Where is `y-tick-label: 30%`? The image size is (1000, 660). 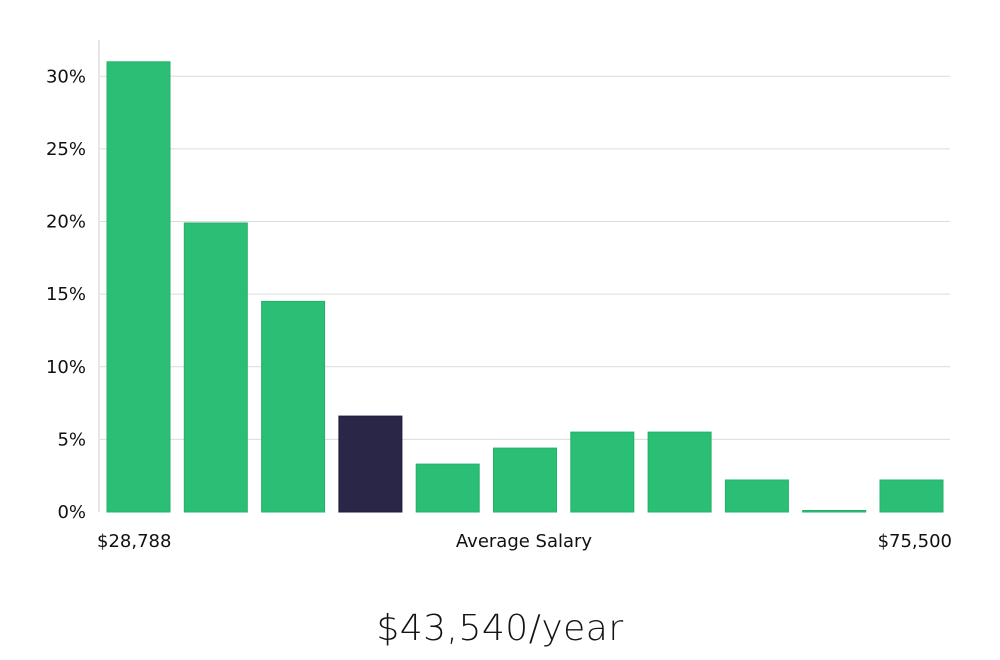 y-tick-label: 30% is located at coordinates (66, 76).